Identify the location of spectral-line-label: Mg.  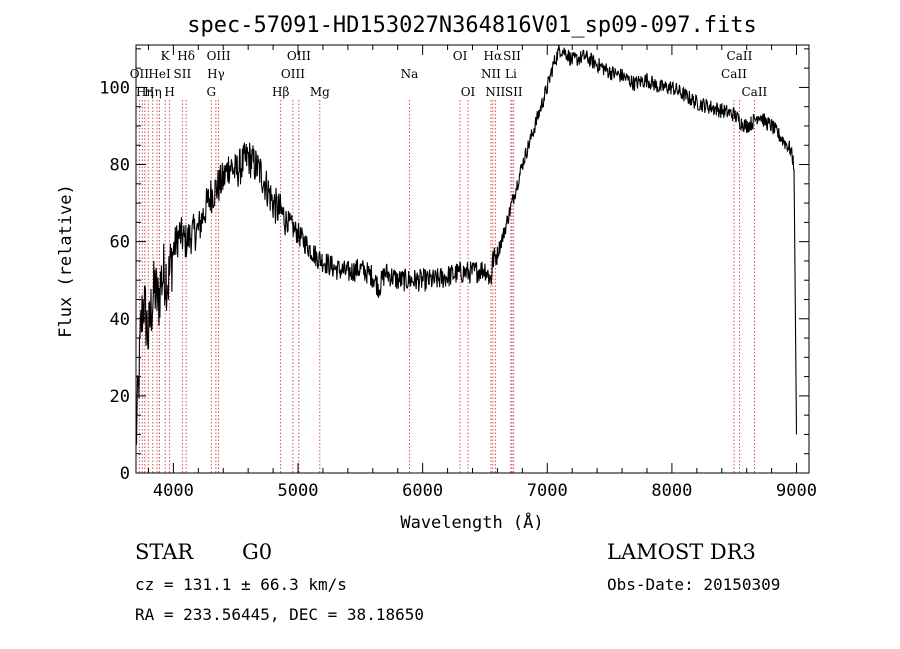
(320, 92).